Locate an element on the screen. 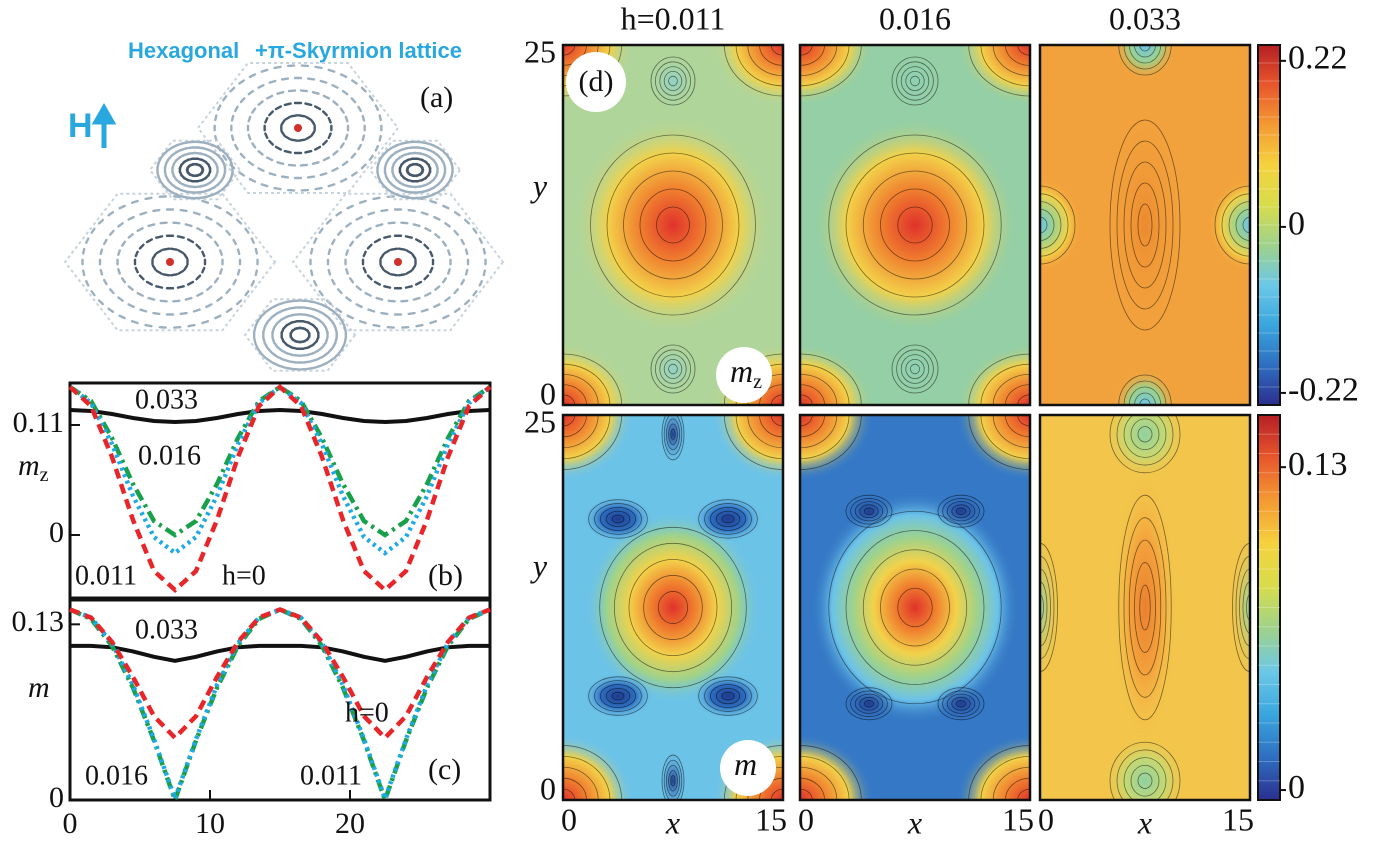  series-label: 0.011 is located at coordinates (106, 575).